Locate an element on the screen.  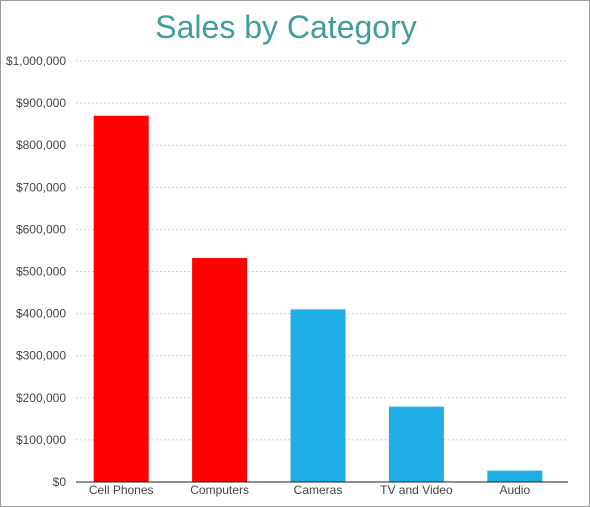
y-tick-label: $800,000 is located at coordinates (41, 145).